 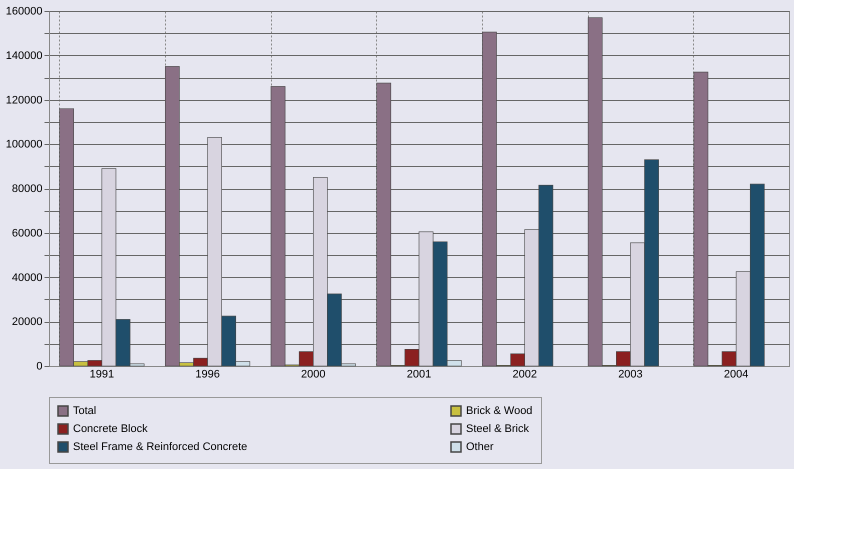 What do you see at coordinates (499, 411) in the screenshot?
I see `legend-label: Brick & Wood` at bounding box center [499, 411].